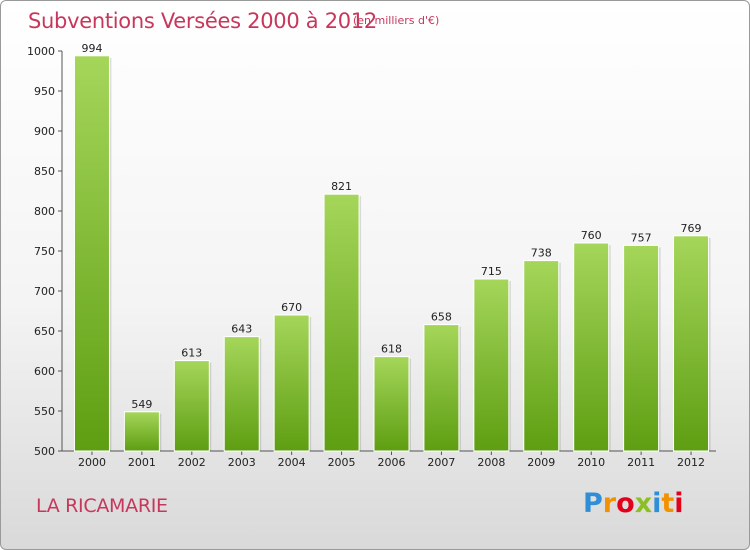 The height and width of the screenshot is (550, 750). Describe the element at coordinates (292, 462) in the screenshot. I see `x-tick-label-2004: 2004` at that location.